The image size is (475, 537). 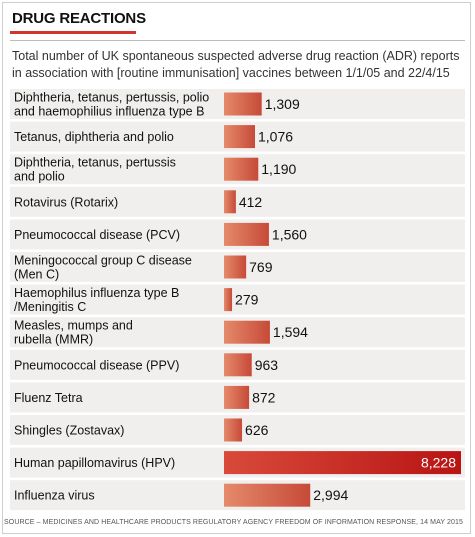 What do you see at coordinates (97, 235) in the screenshot?
I see `category-label: Pneumococcal disease (PCV)` at bounding box center [97, 235].